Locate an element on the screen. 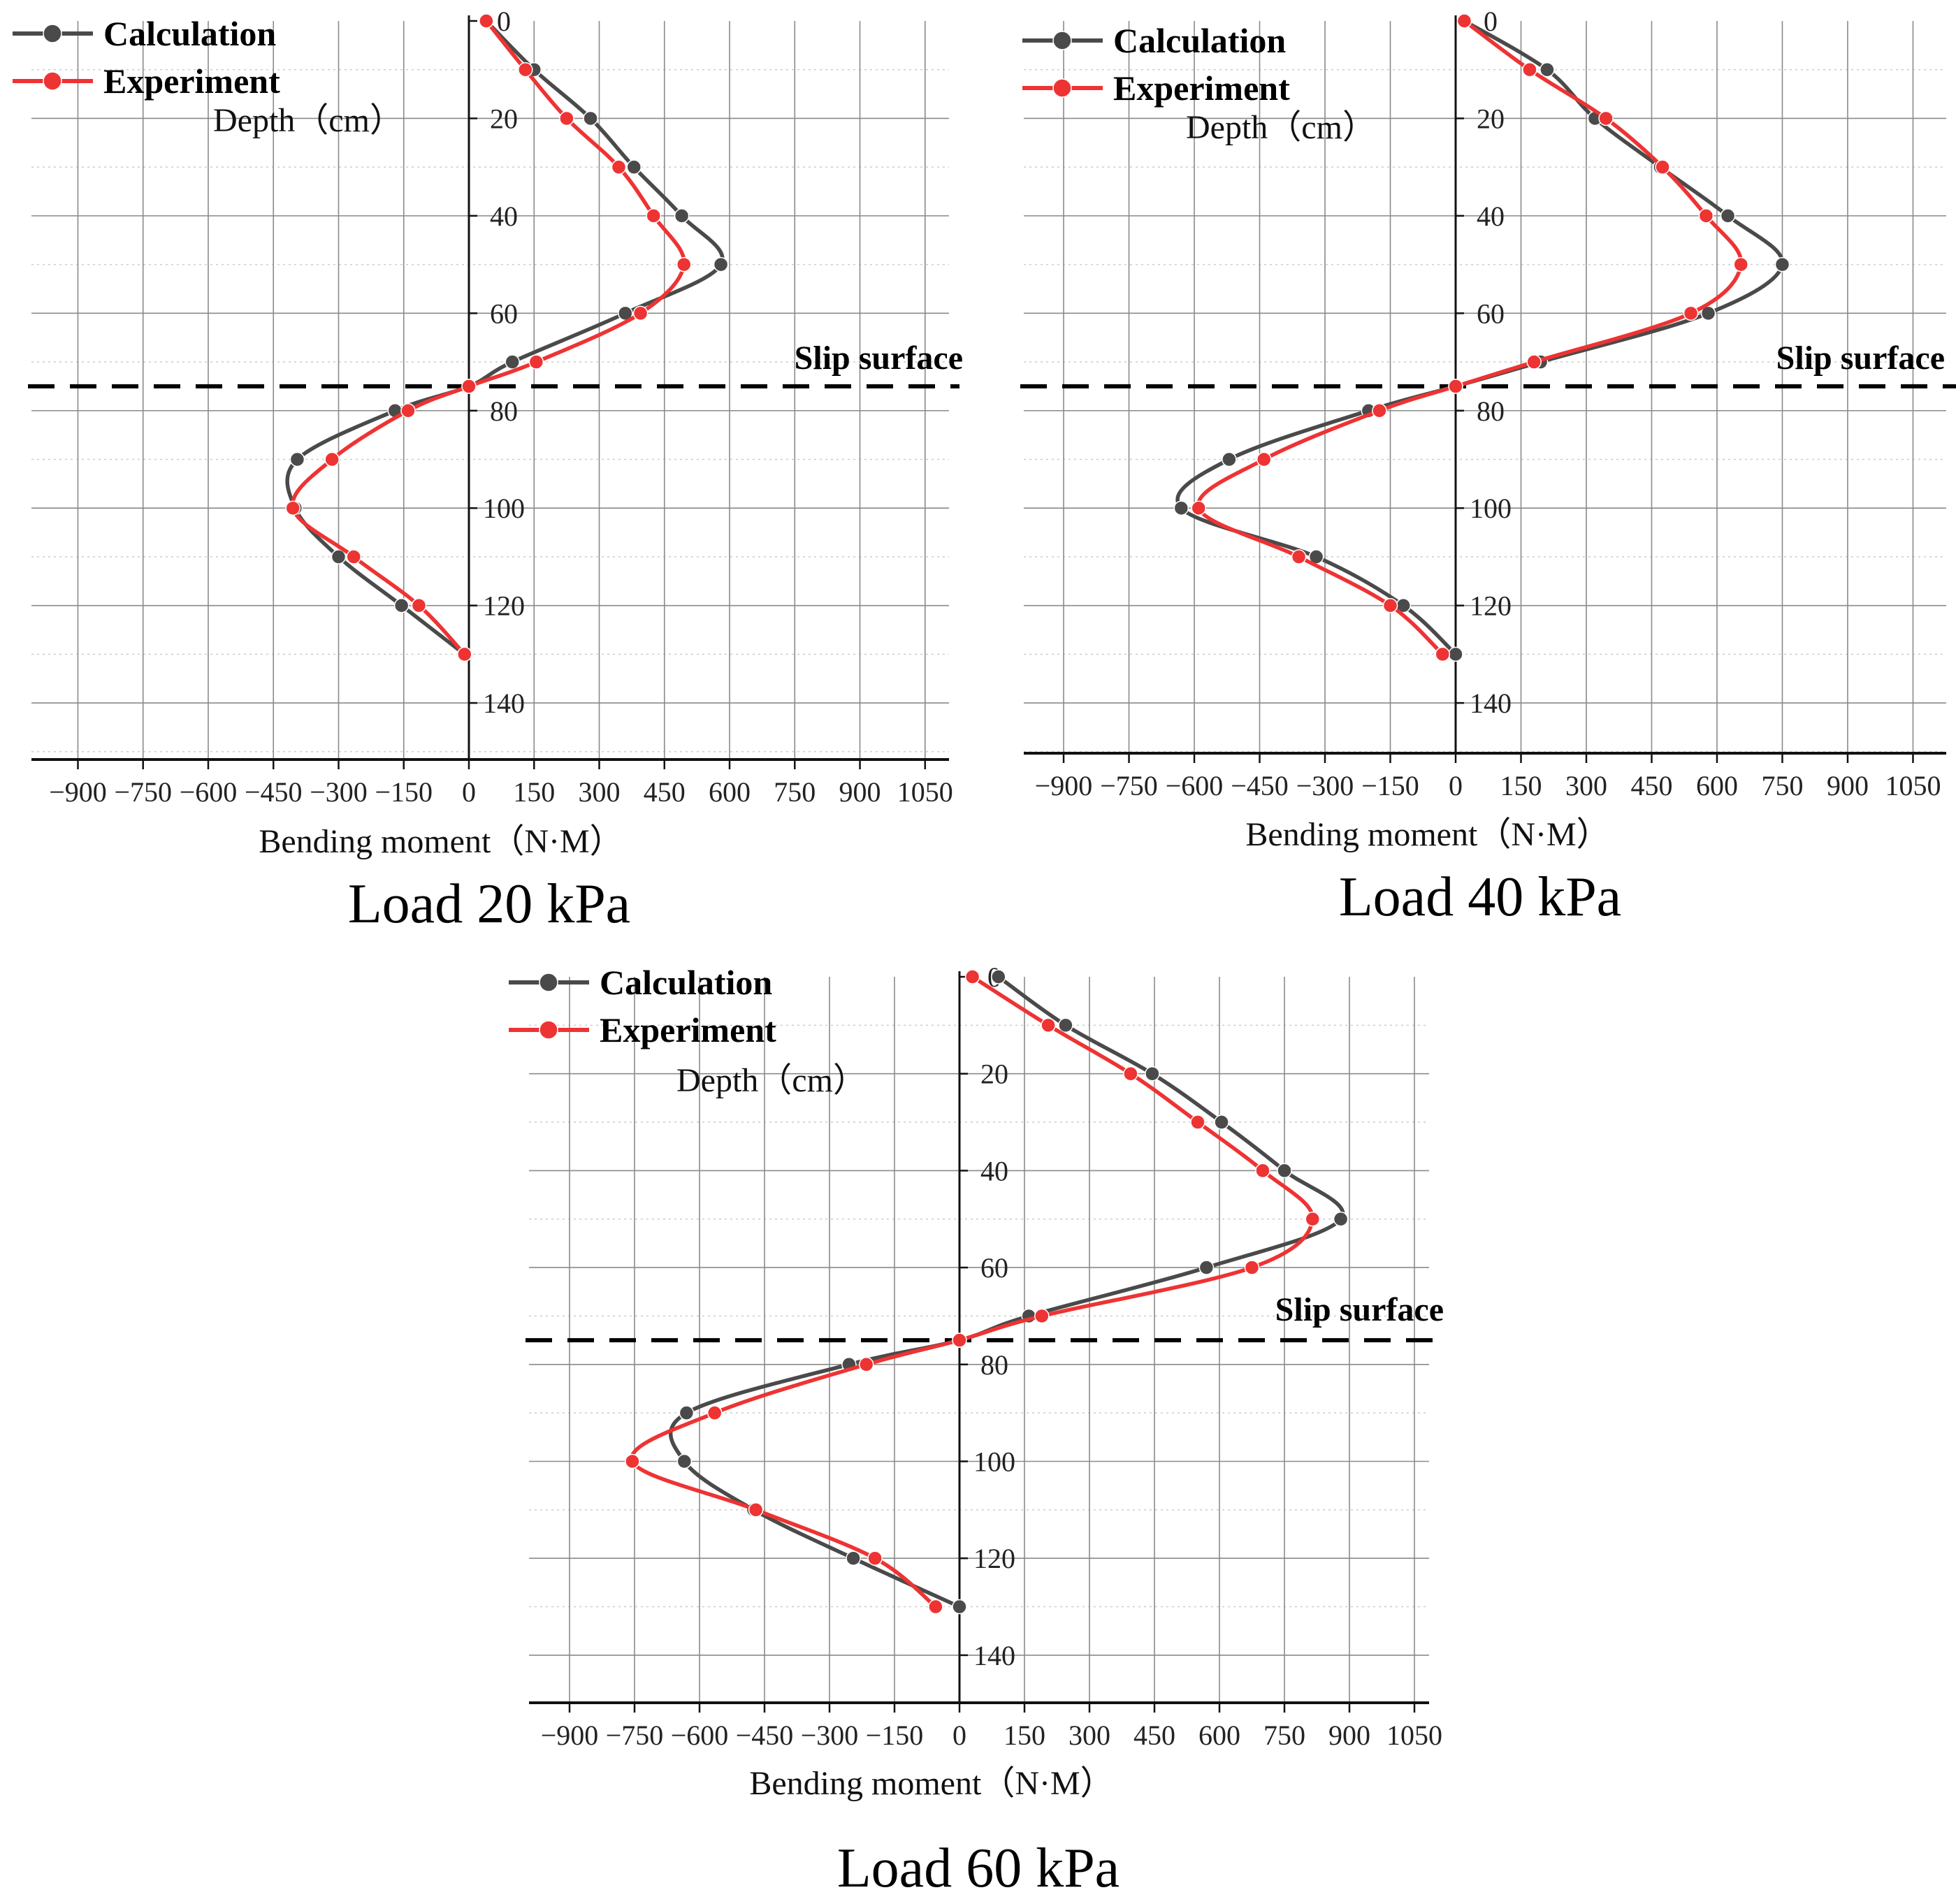 This screenshot has width=1956, height=1904. y-tick-label: 40 is located at coordinates (1491, 217).